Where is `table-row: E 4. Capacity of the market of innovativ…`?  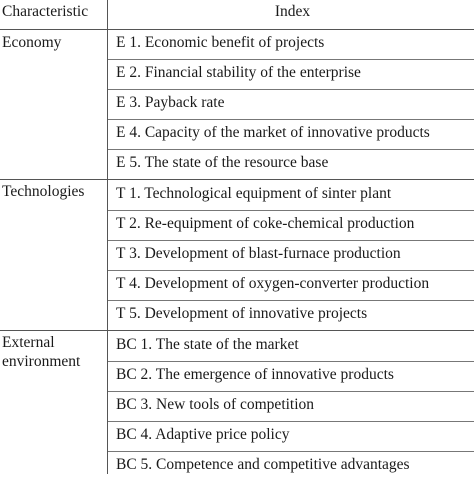
table-row: E 4. Capacity of the market of innovativ… is located at coordinates (291, 134).